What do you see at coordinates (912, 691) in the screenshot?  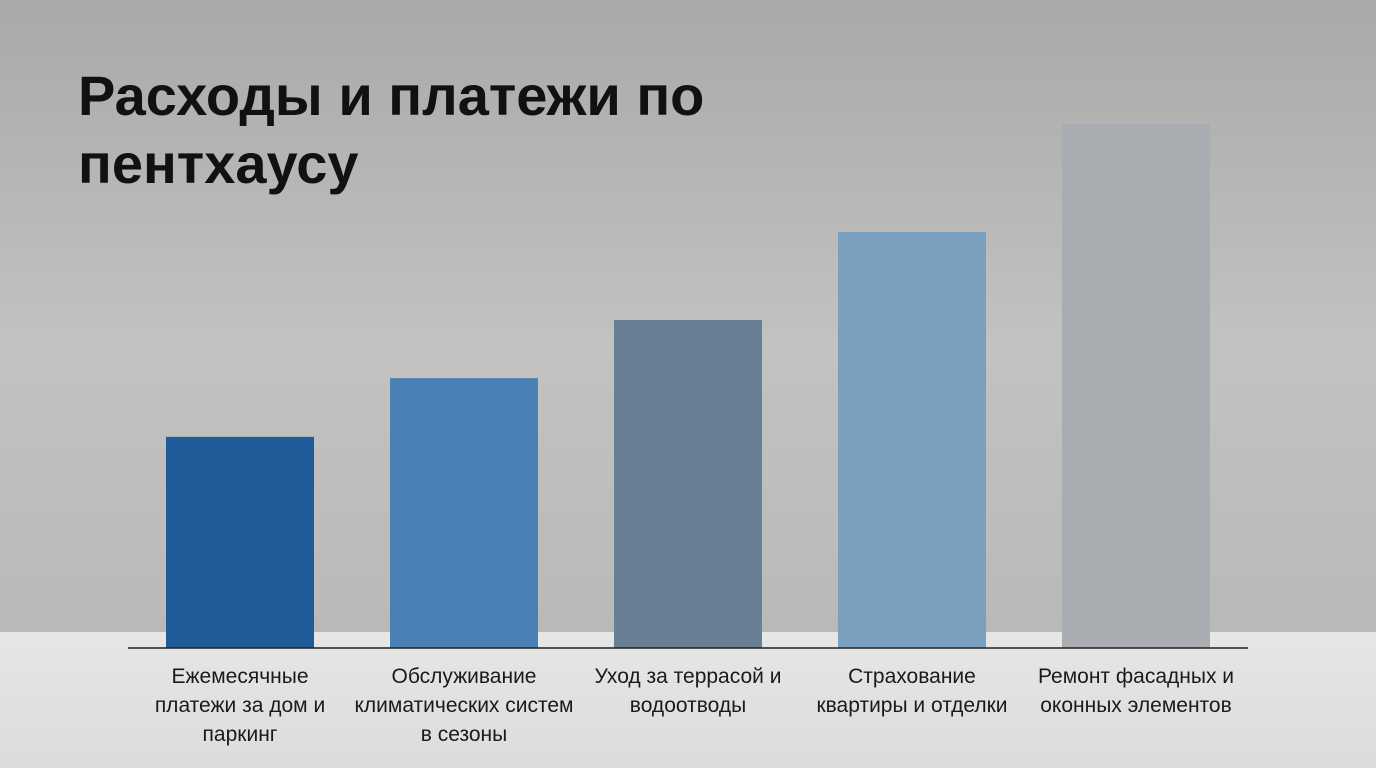 I see `x-tick-label: Страхование квартиры и отделки` at bounding box center [912, 691].